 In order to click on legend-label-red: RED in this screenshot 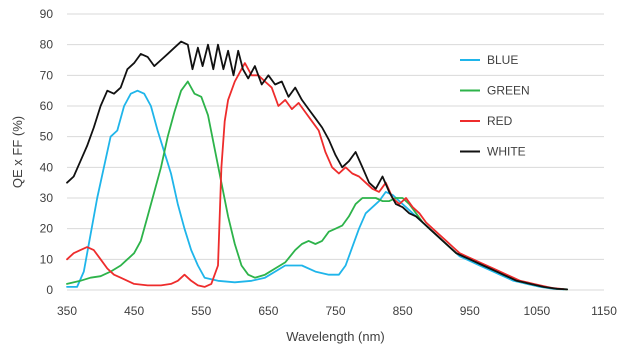, I will do `click(500, 121)`.